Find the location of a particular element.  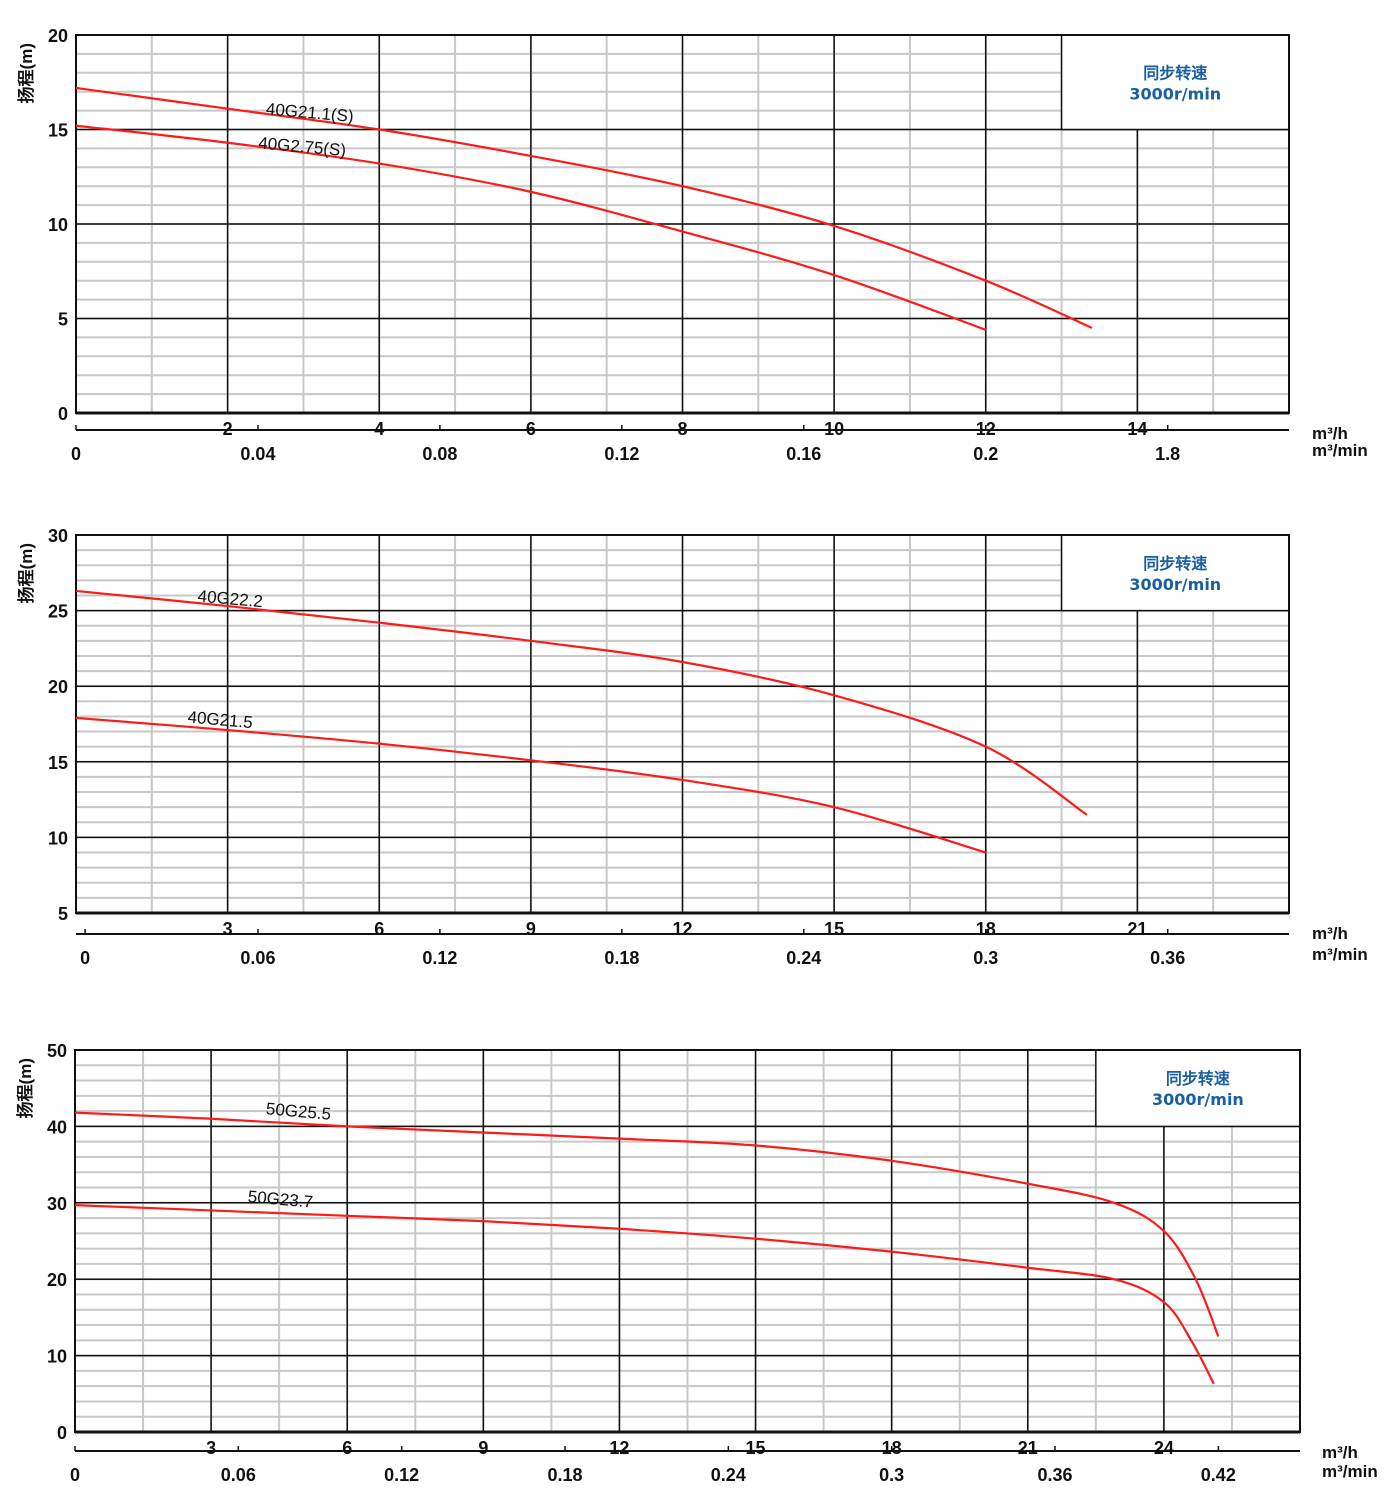

secondary-x-tick-label: 0.04 is located at coordinates (257, 454).